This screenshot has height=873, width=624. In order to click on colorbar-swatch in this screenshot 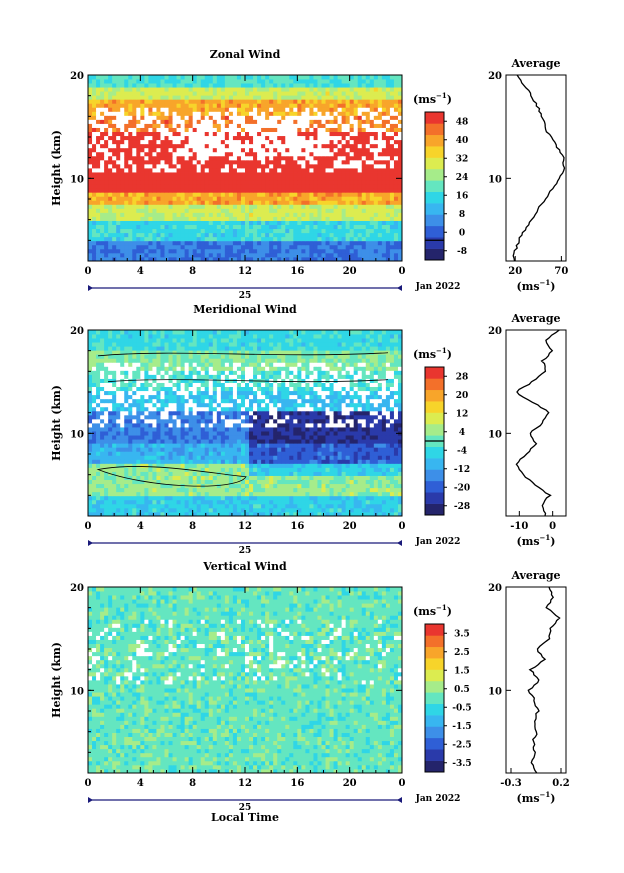, I will do `click(434, 220)`.